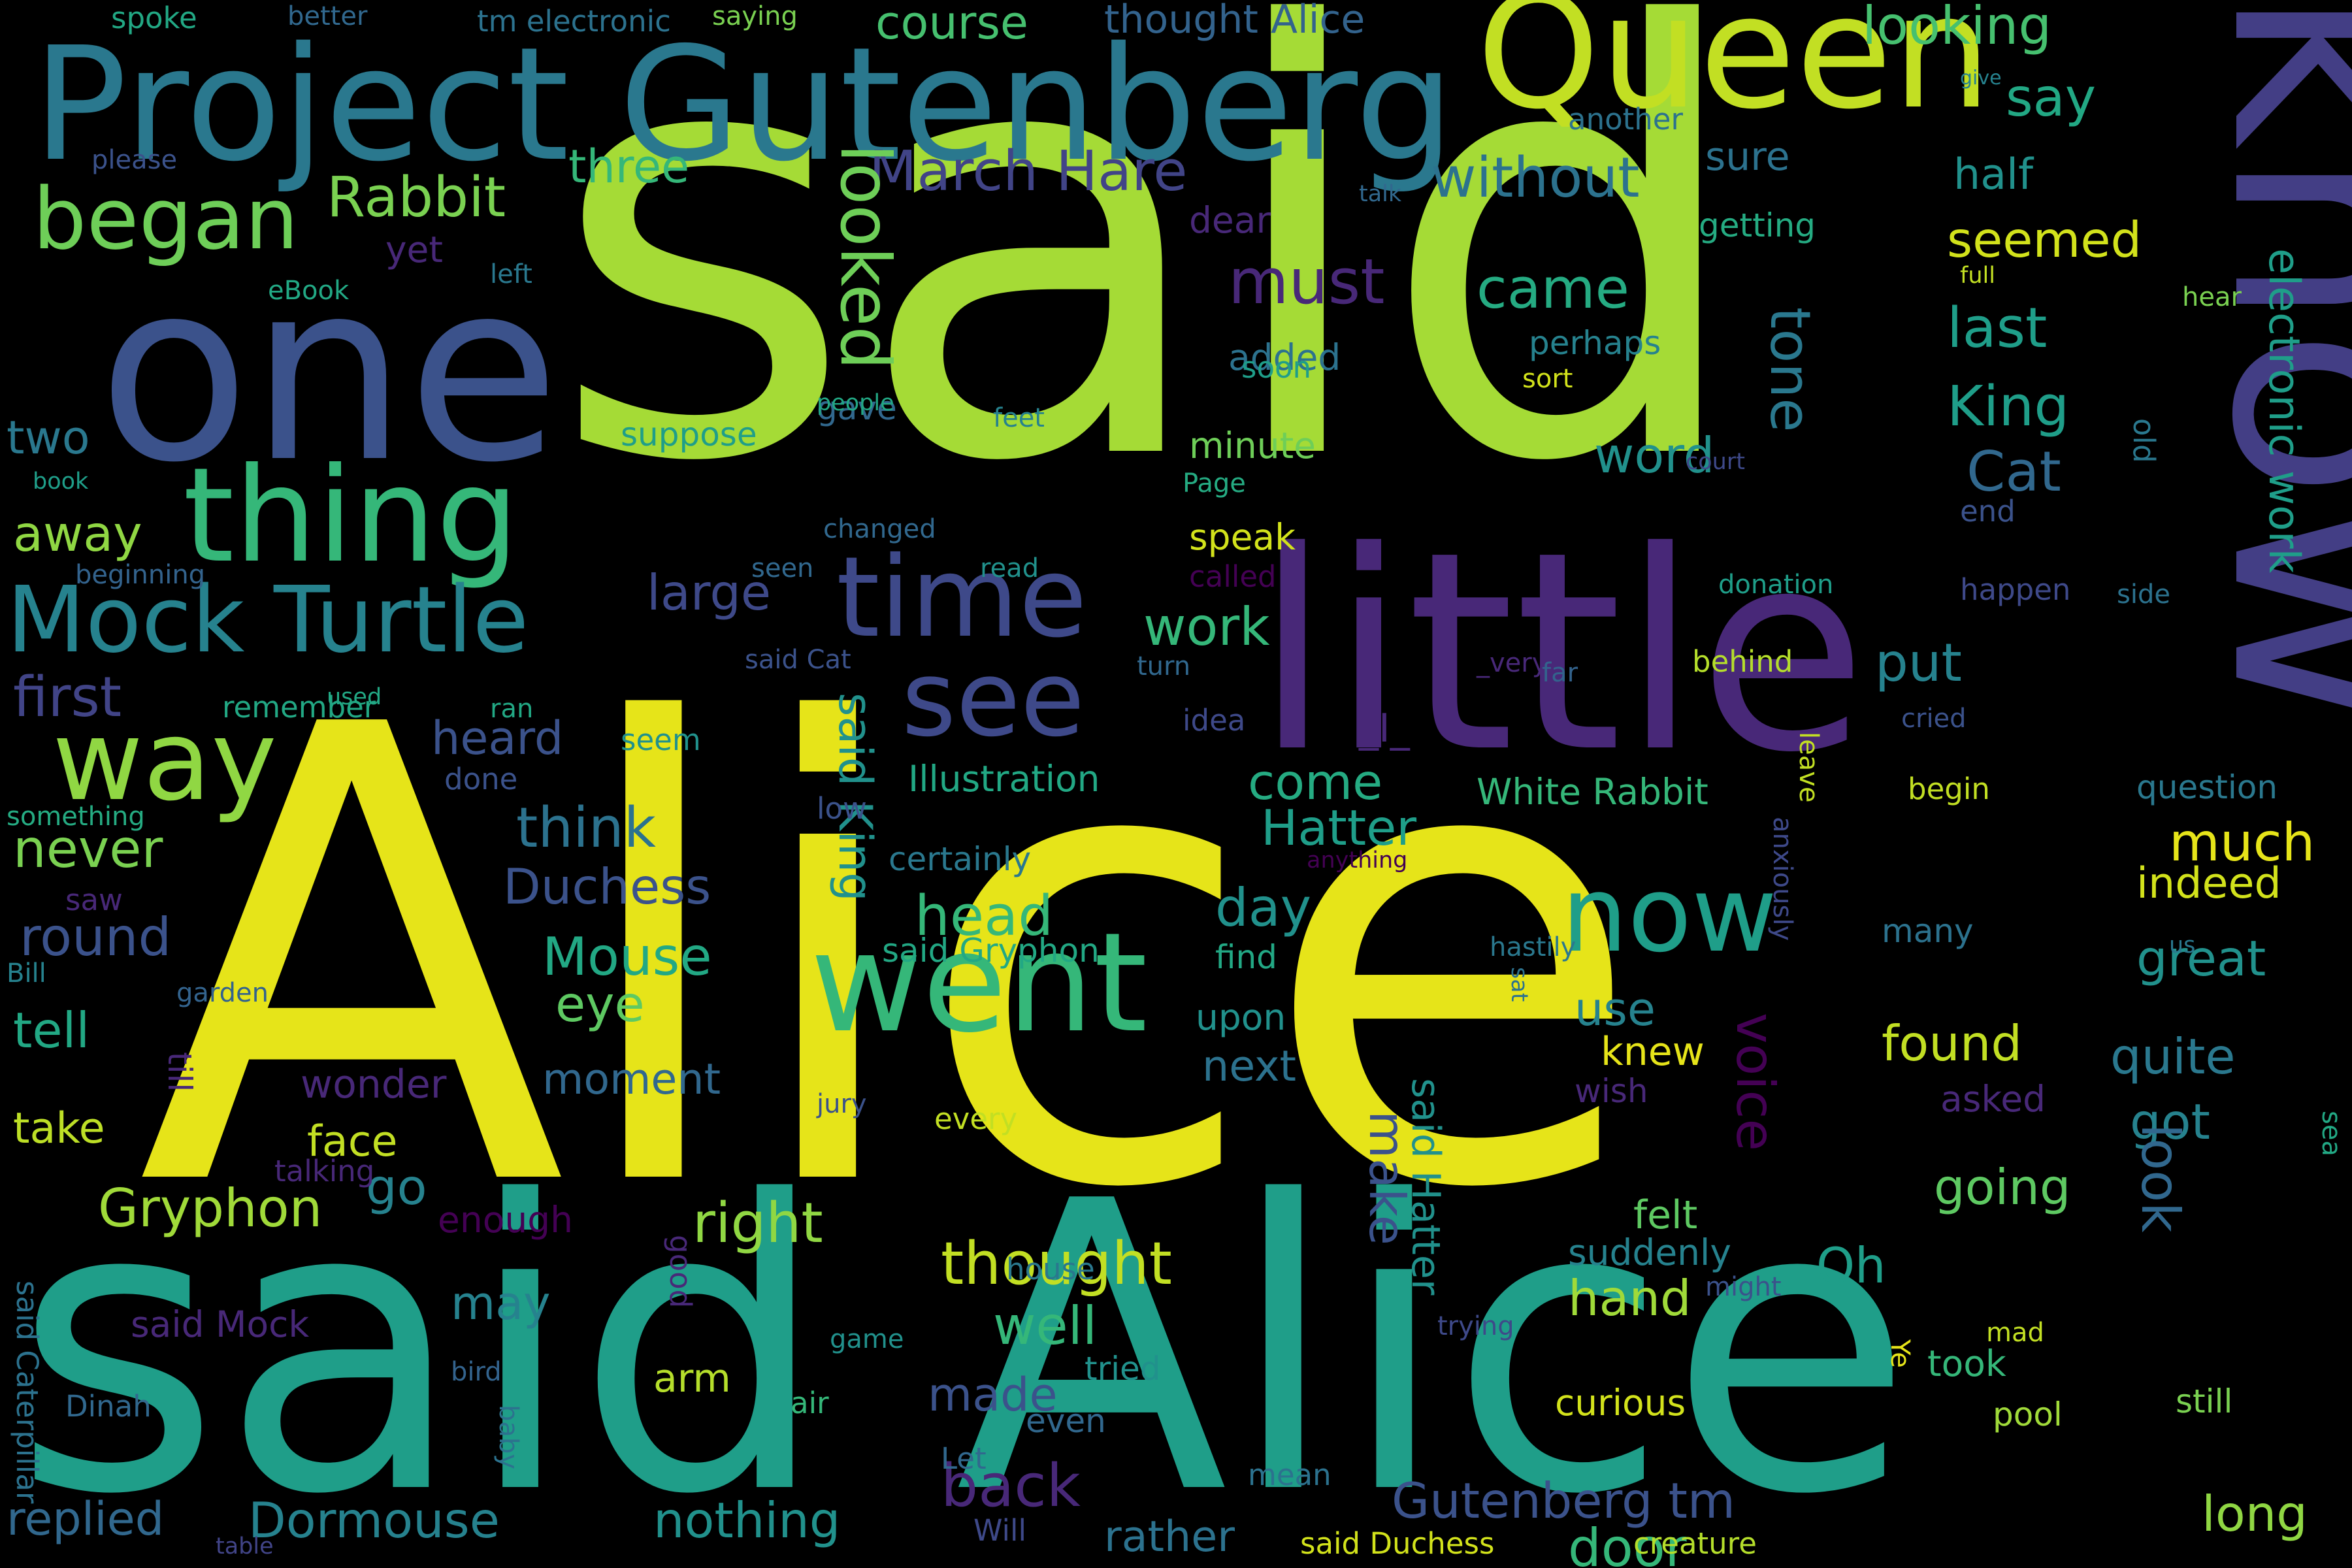 The image size is (2352, 1568). Describe the element at coordinates (629, 166) in the screenshot. I see `word-three: three` at that location.